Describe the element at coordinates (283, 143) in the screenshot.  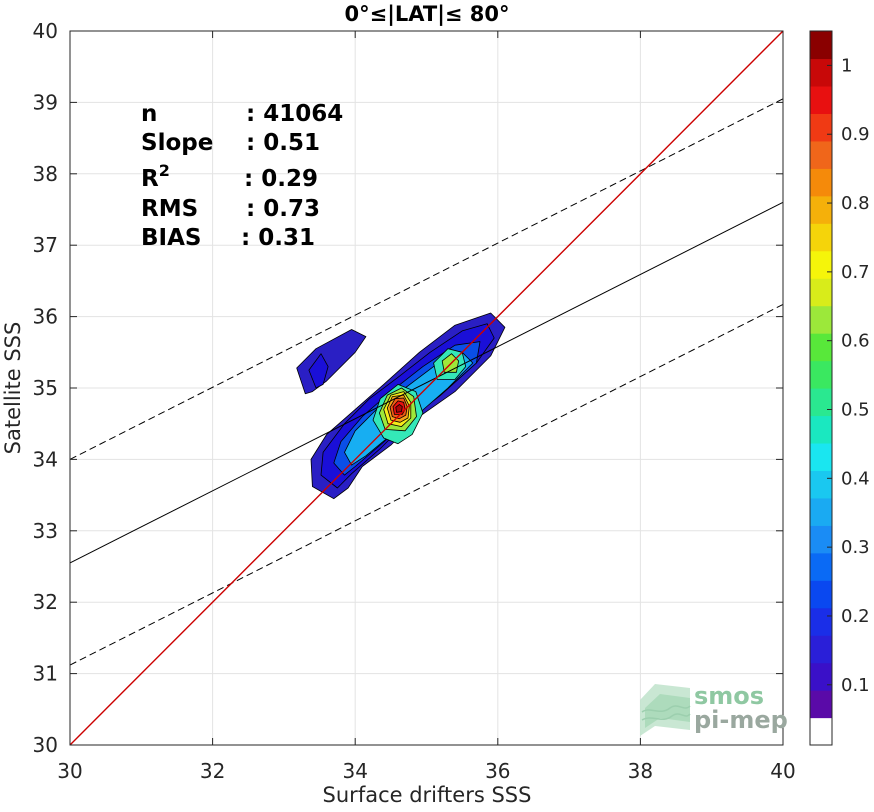
I see `stat-value: : 0.51` at that location.